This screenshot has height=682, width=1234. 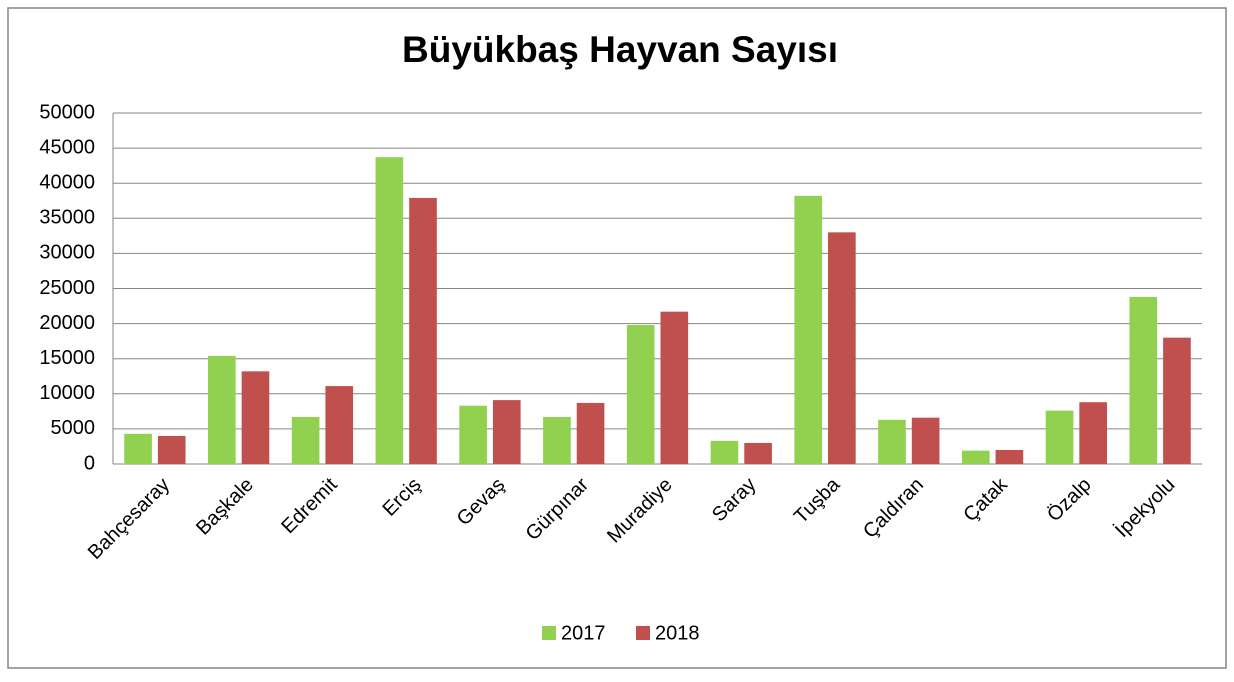 I want to click on legend-label: 2018, so click(x=677, y=633).